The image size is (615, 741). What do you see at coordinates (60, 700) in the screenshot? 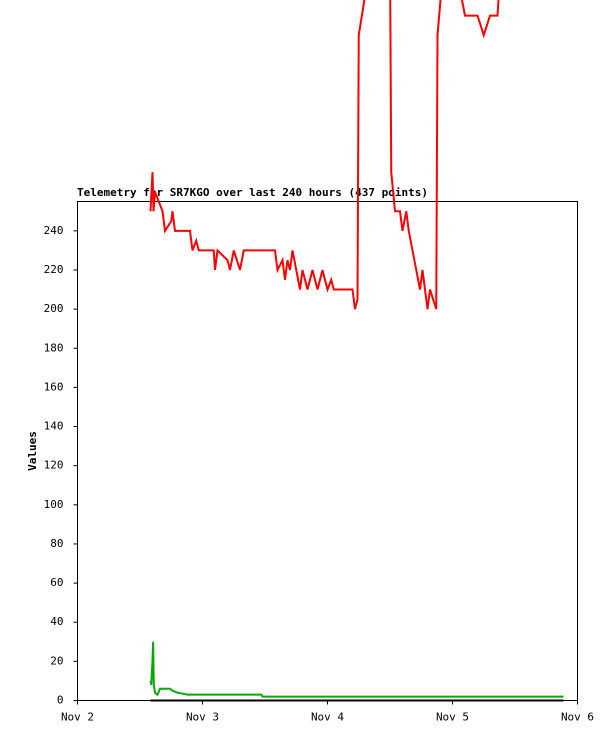
I see `y-tick-label: 0` at bounding box center [60, 700].